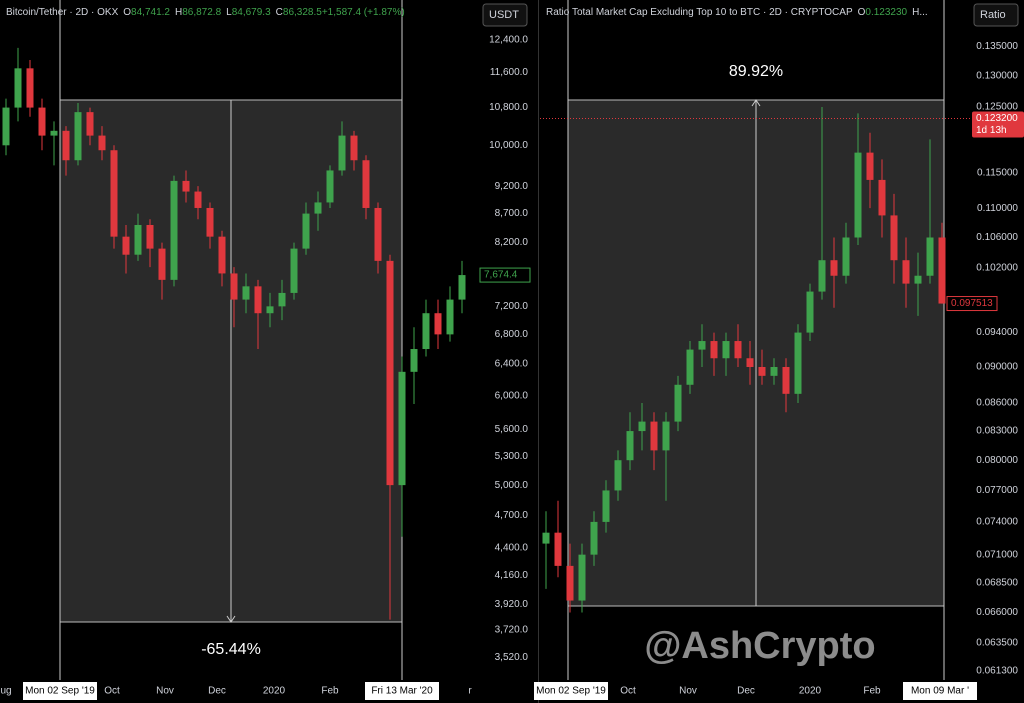 The height and width of the screenshot is (703, 1024). What do you see at coordinates (997, 46) in the screenshot?
I see `y-tick-label: 0.135000` at bounding box center [997, 46].